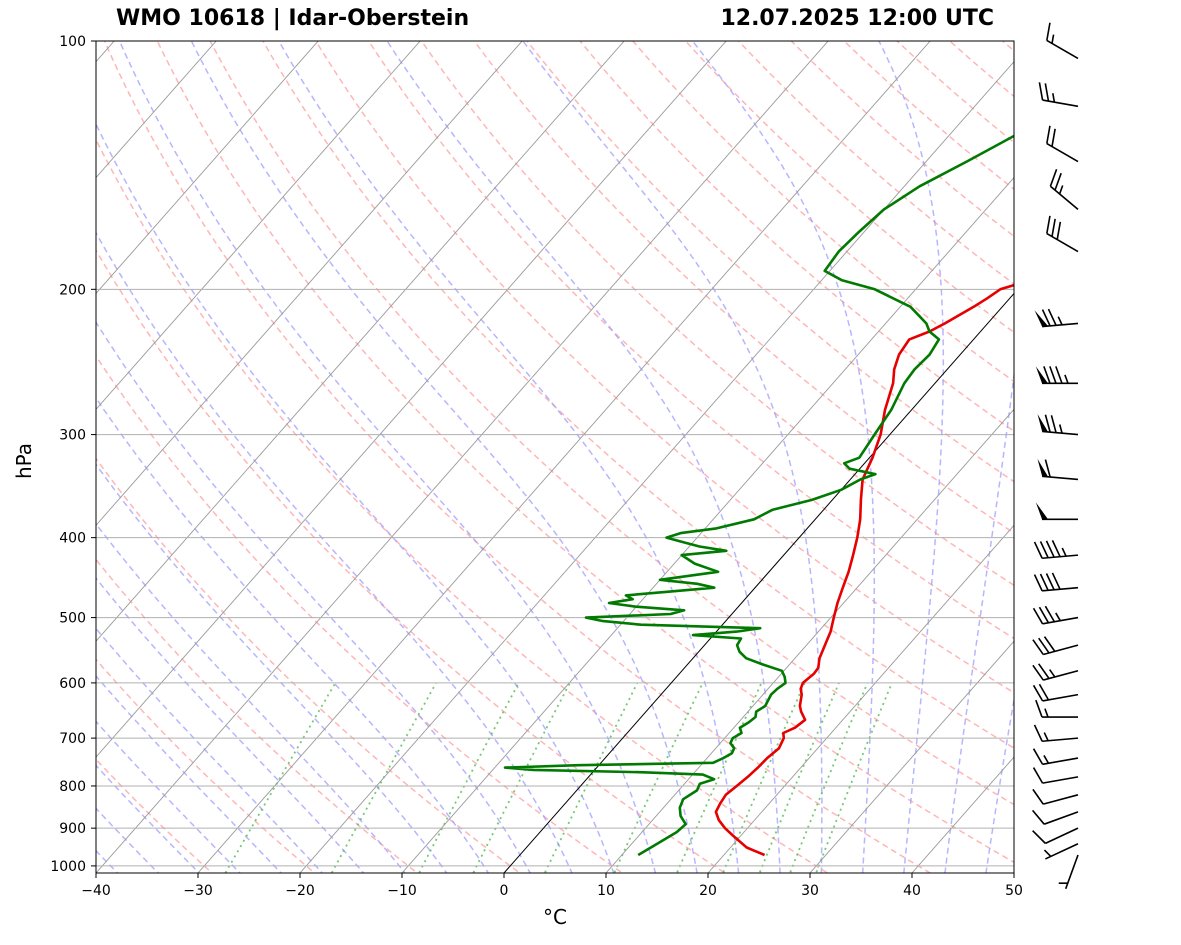 The width and height of the screenshot is (1181, 945). Describe the element at coordinates (1133, 453) in the screenshot. I see `dry-adiabat-line` at that location.